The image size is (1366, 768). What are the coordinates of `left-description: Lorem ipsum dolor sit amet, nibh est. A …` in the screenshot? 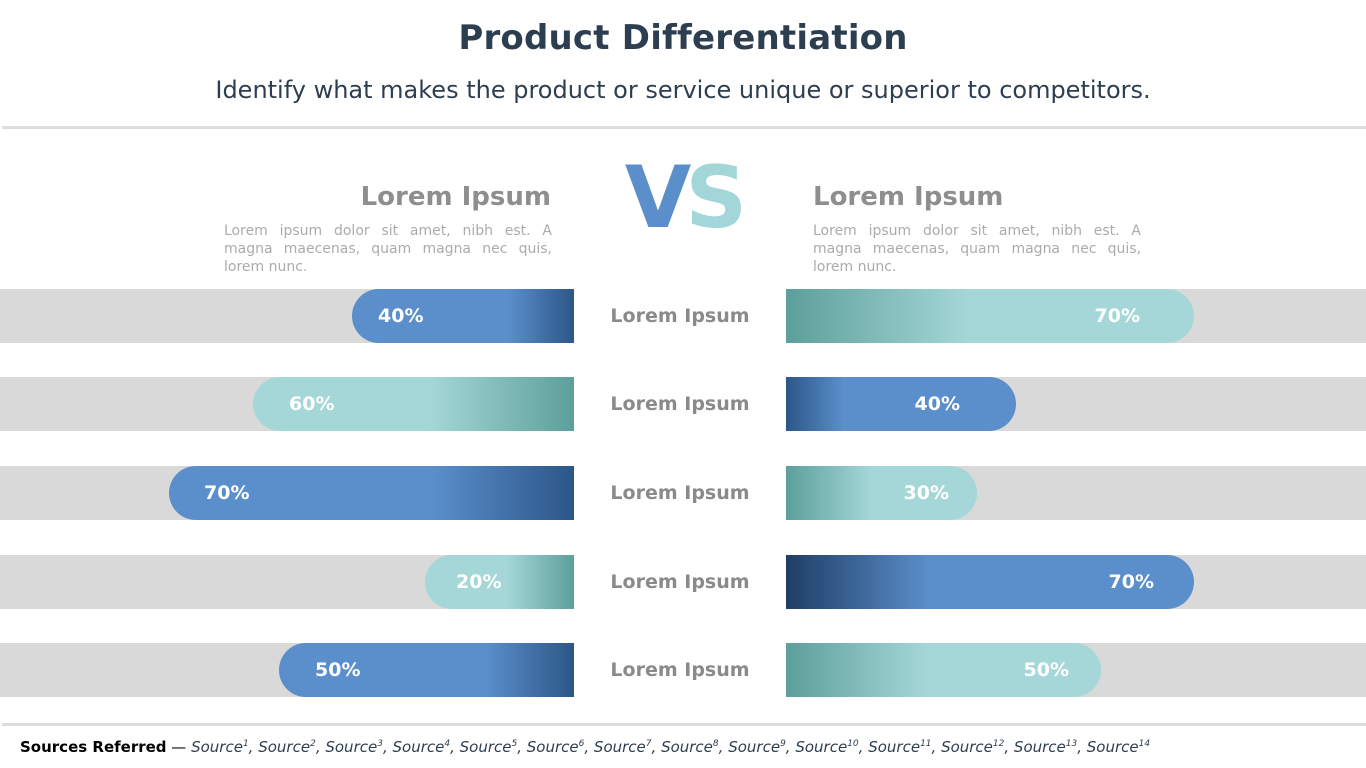 It's located at (388, 249).